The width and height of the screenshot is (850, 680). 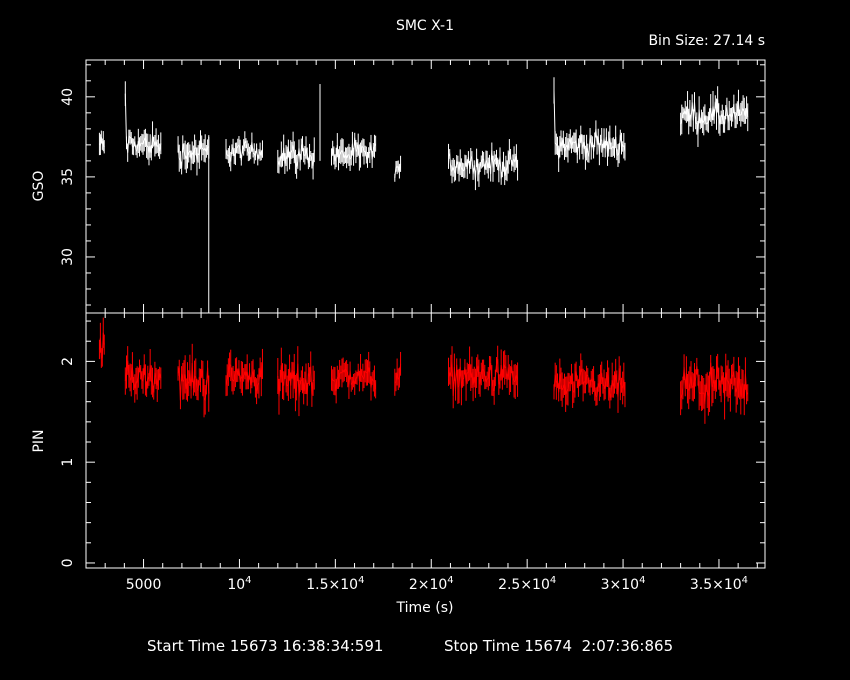 I want to click on x-tick-mantissa: 3.5×10, so click(x=716, y=585).